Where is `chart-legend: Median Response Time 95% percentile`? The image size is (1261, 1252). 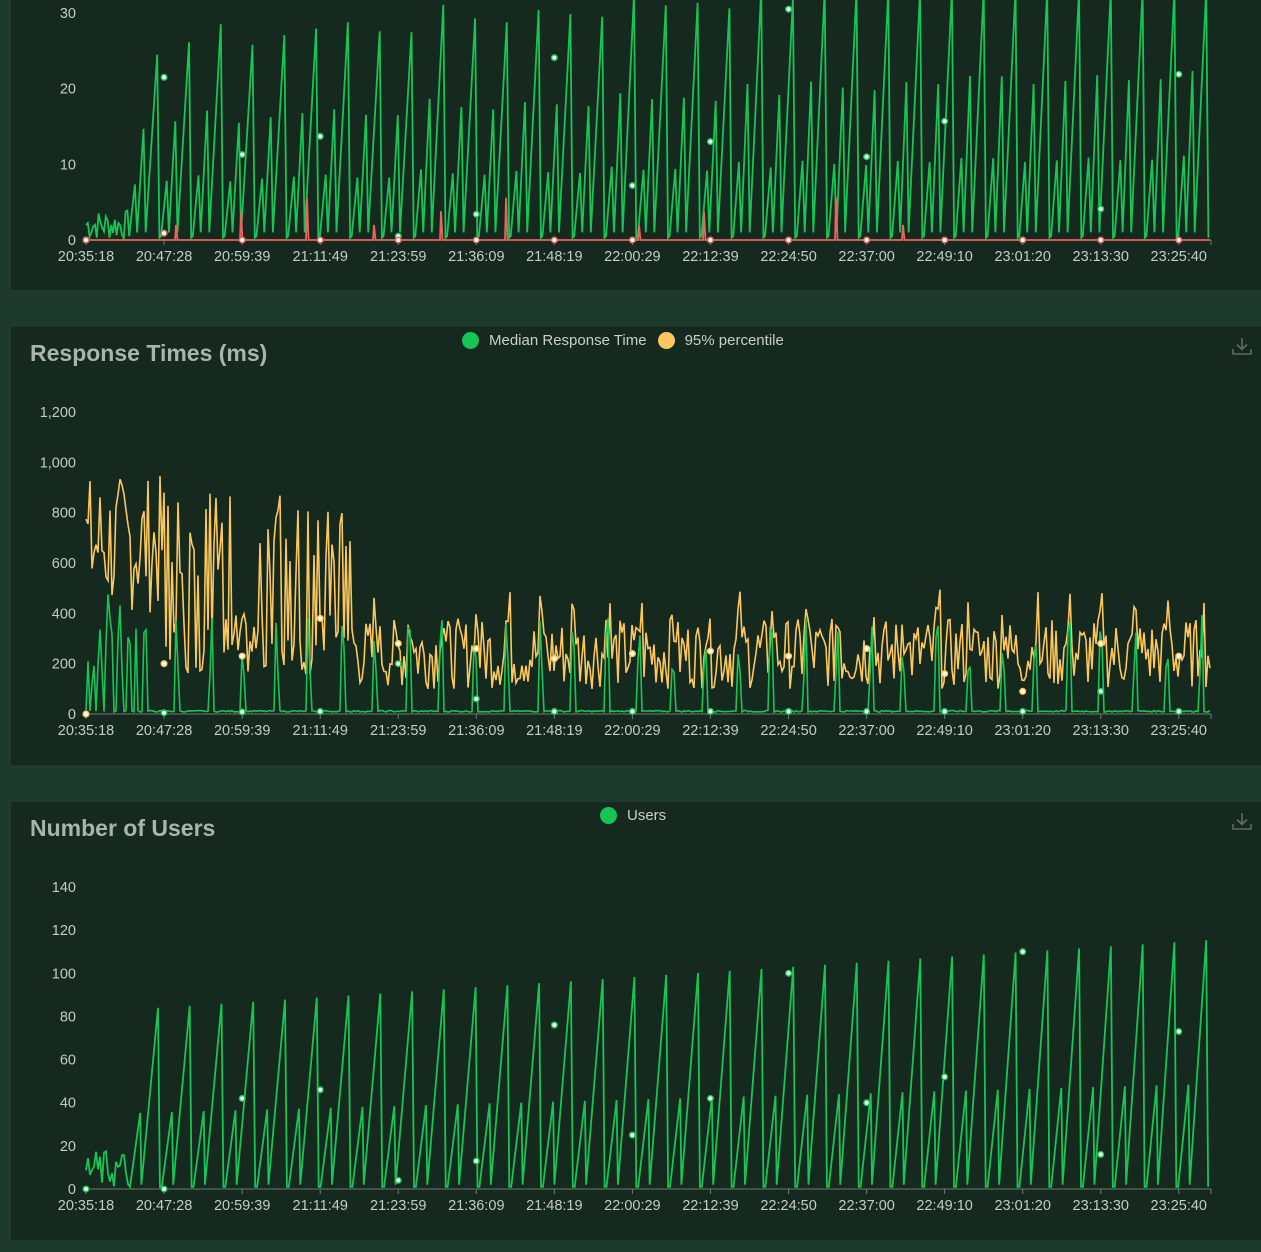
chart-legend: Median Response Time 95% percentile is located at coordinates (628, 340).